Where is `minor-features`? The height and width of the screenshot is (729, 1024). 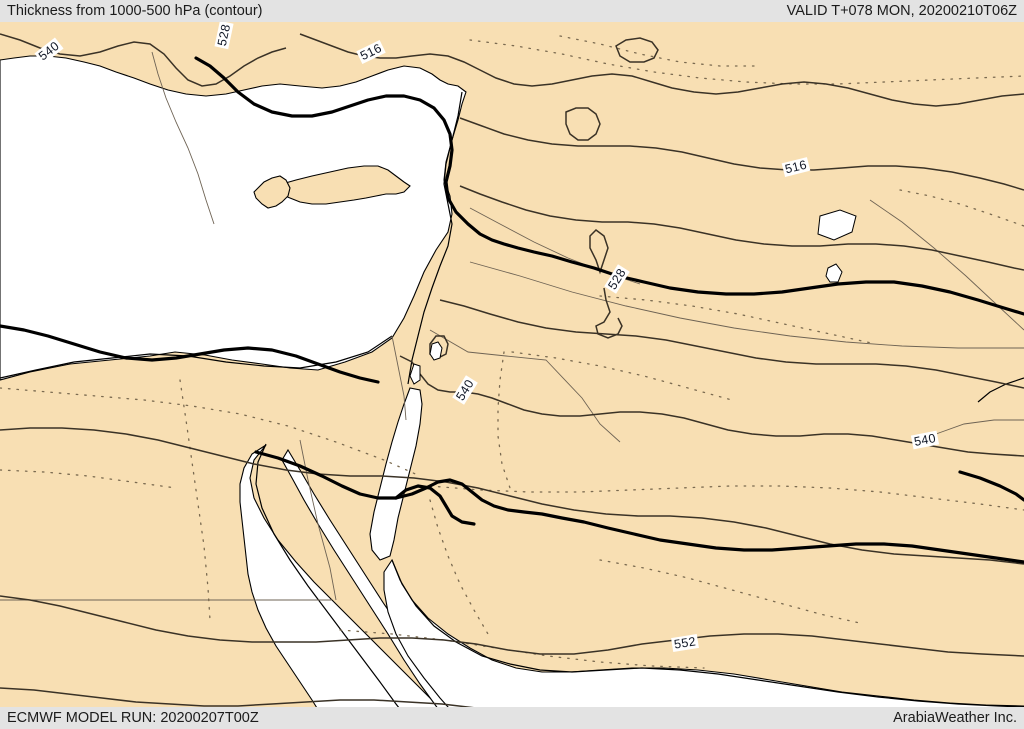
minor-features is located at coordinates (633, 297).